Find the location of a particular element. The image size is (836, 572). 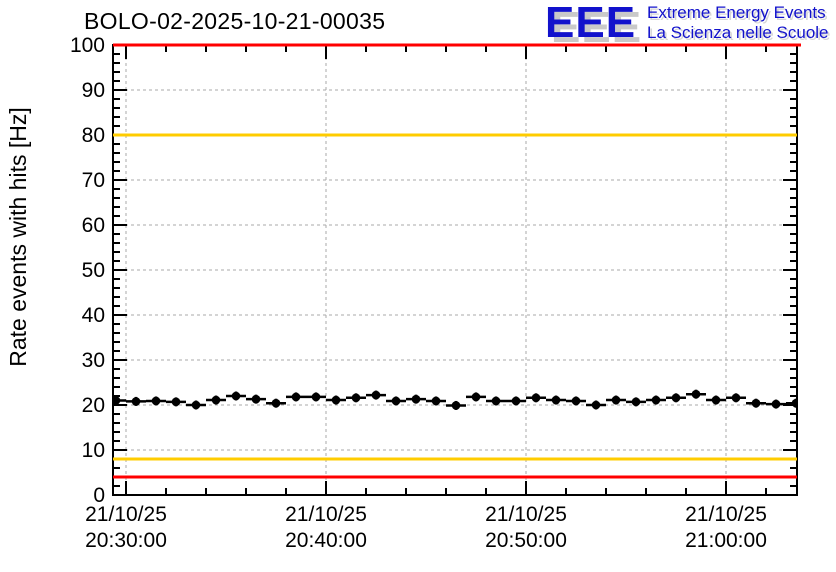

y-tick-label: 70 is located at coordinates (93, 180).